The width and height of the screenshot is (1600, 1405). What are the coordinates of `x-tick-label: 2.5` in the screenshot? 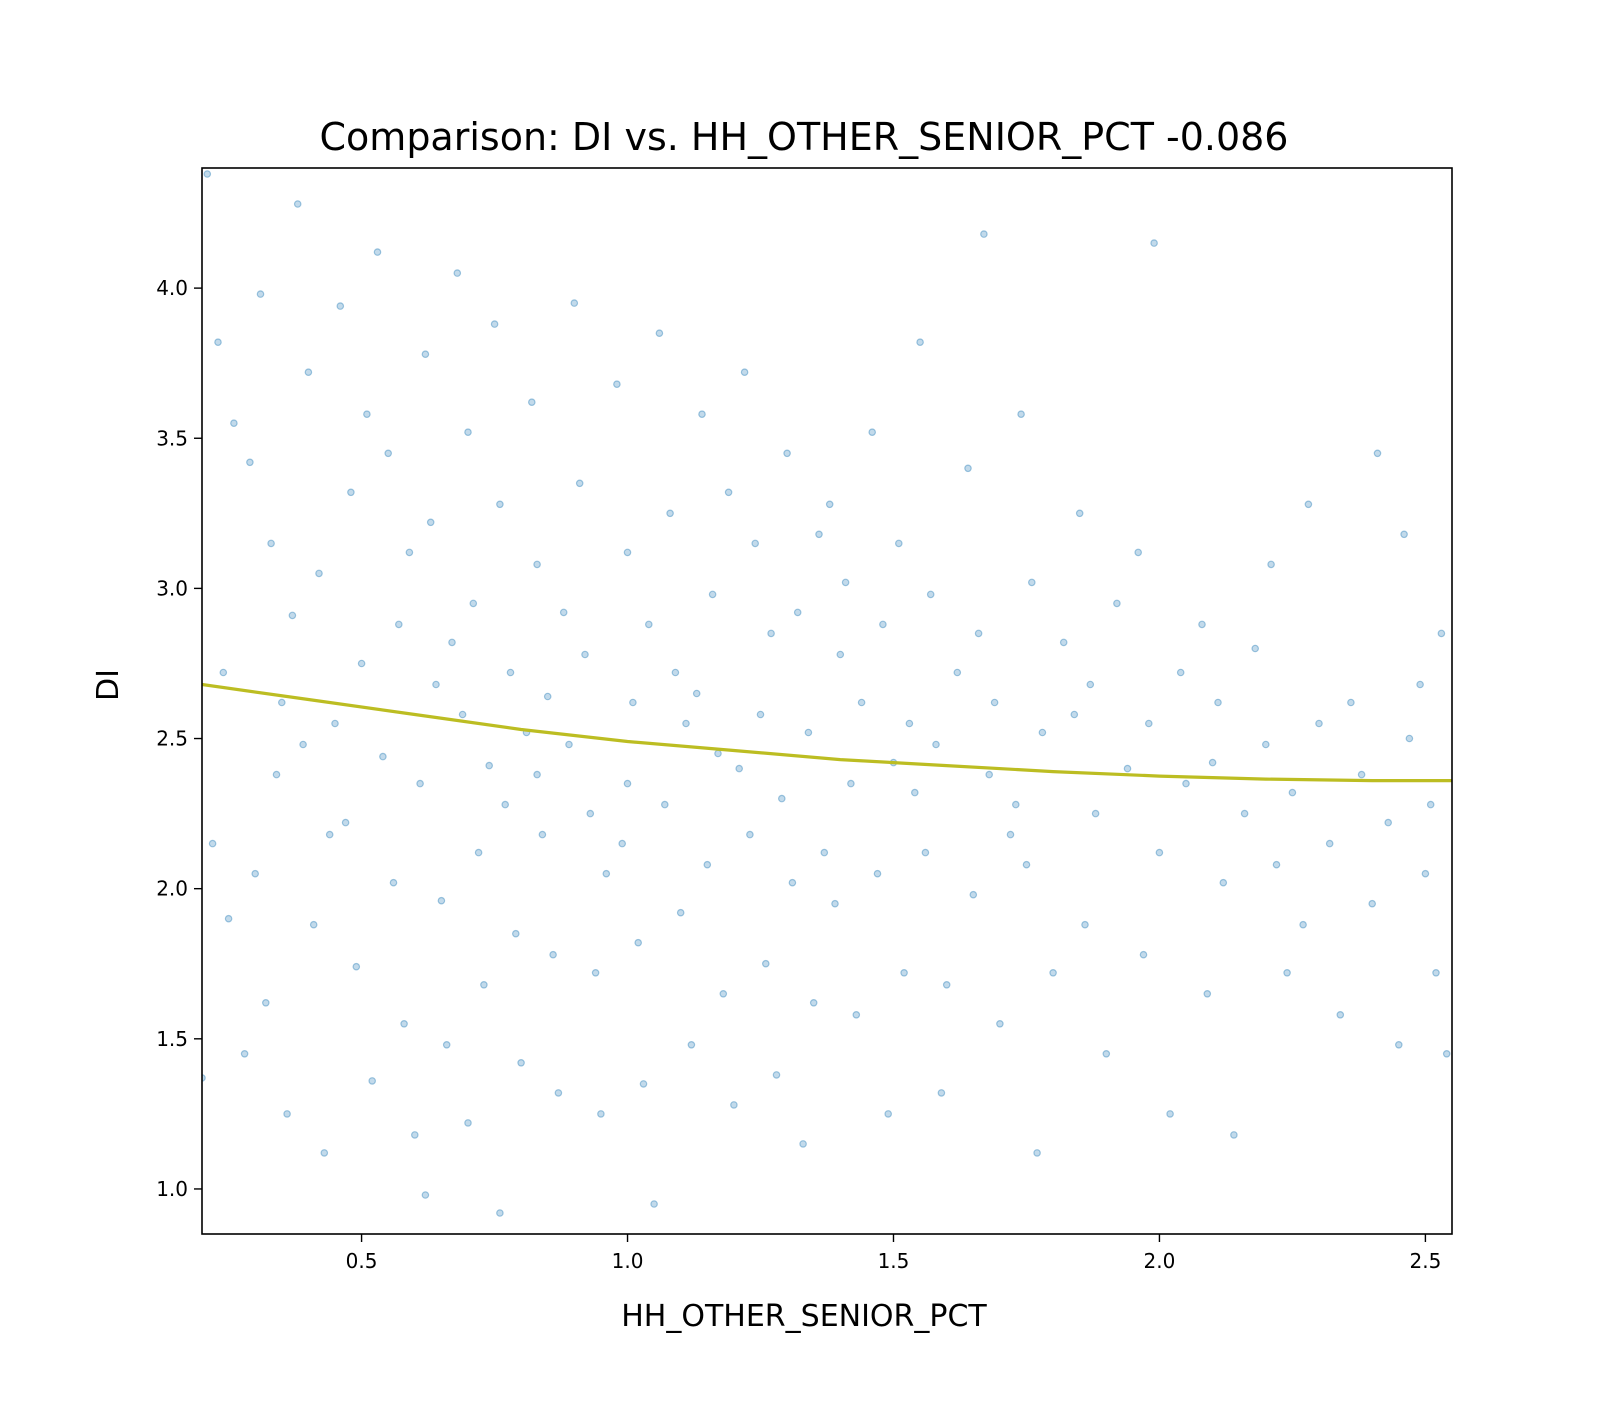 It's located at (1425, 1261).